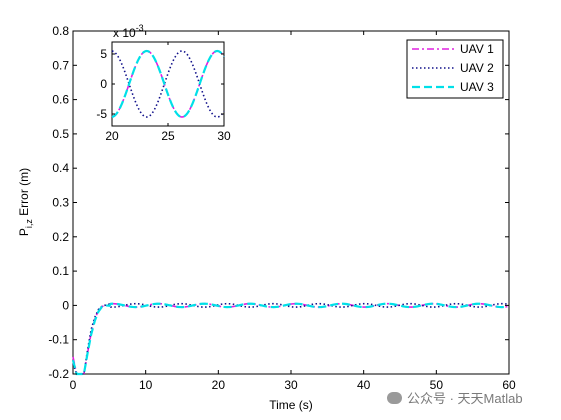  Describe the element at coordinates (124, 33) in the screenshot. I see `inset-exponent-base: x 10` at that location.